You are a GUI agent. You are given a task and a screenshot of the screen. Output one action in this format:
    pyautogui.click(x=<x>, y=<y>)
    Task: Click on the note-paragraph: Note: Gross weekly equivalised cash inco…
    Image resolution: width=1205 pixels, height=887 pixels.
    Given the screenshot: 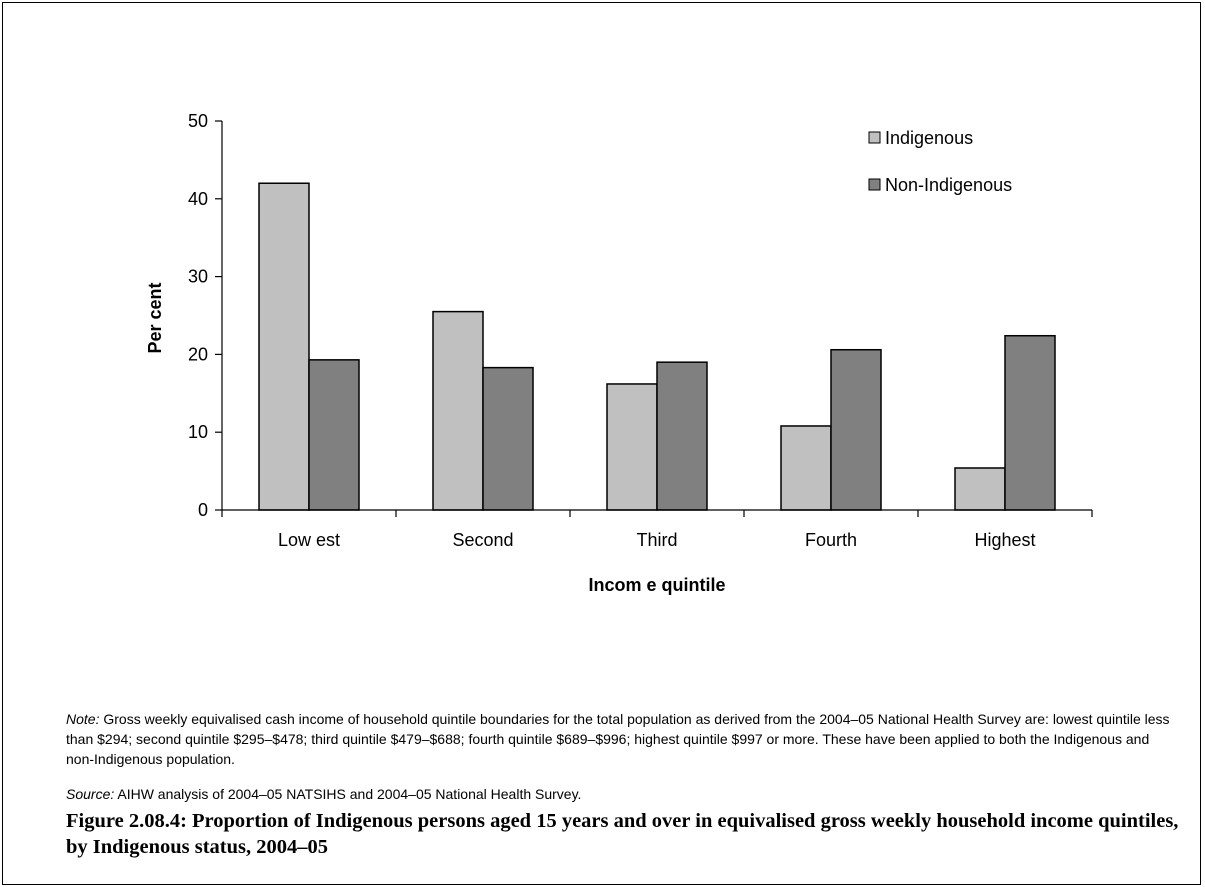 What is the action you would take?
    pyautogui.click(x=621, y=739)
    